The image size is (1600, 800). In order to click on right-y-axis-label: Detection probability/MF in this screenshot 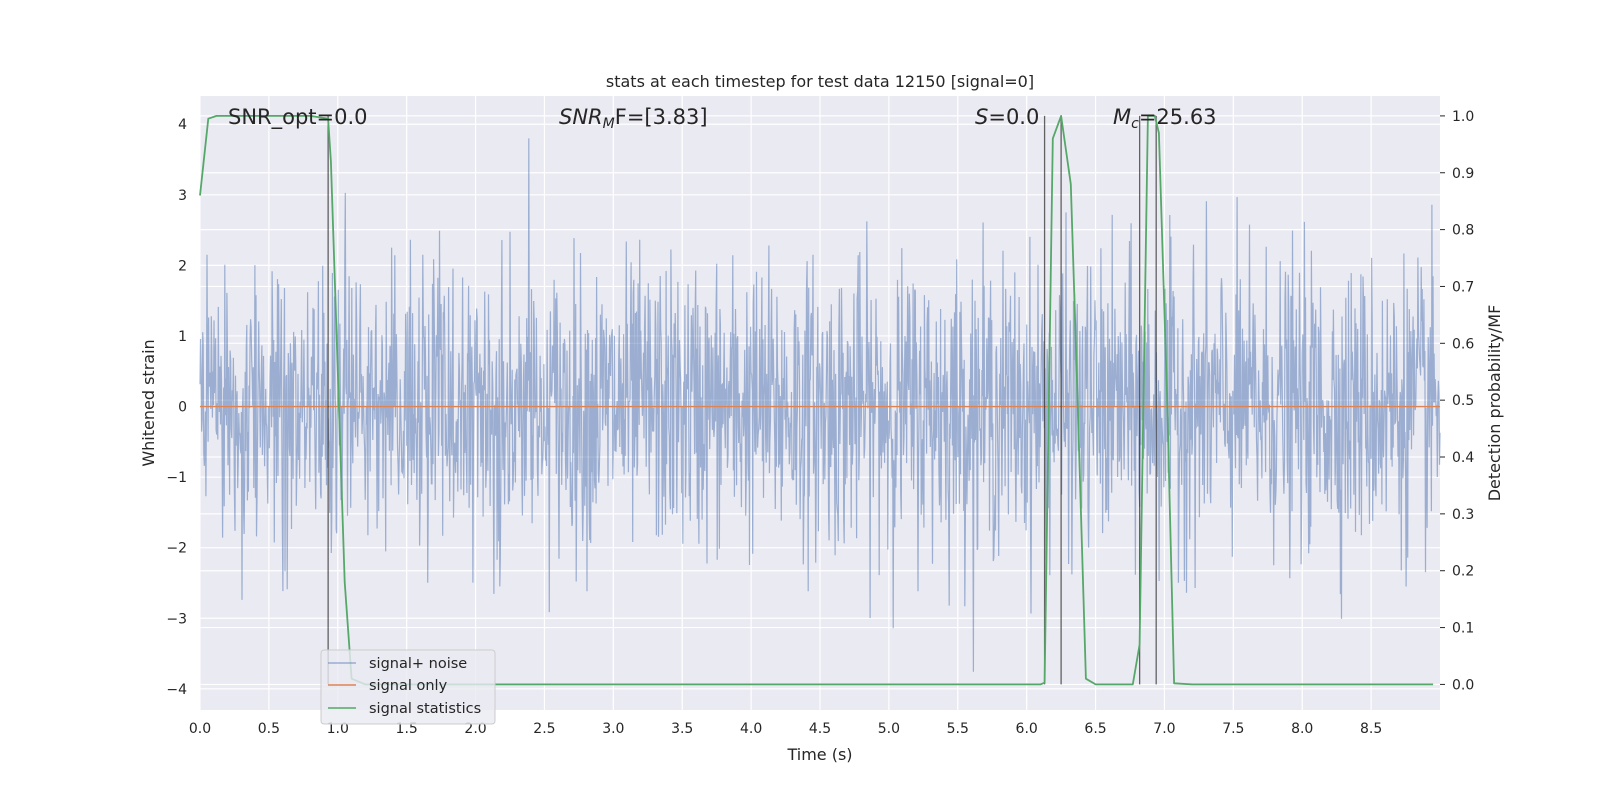, I will do `click(1494, 403)`.